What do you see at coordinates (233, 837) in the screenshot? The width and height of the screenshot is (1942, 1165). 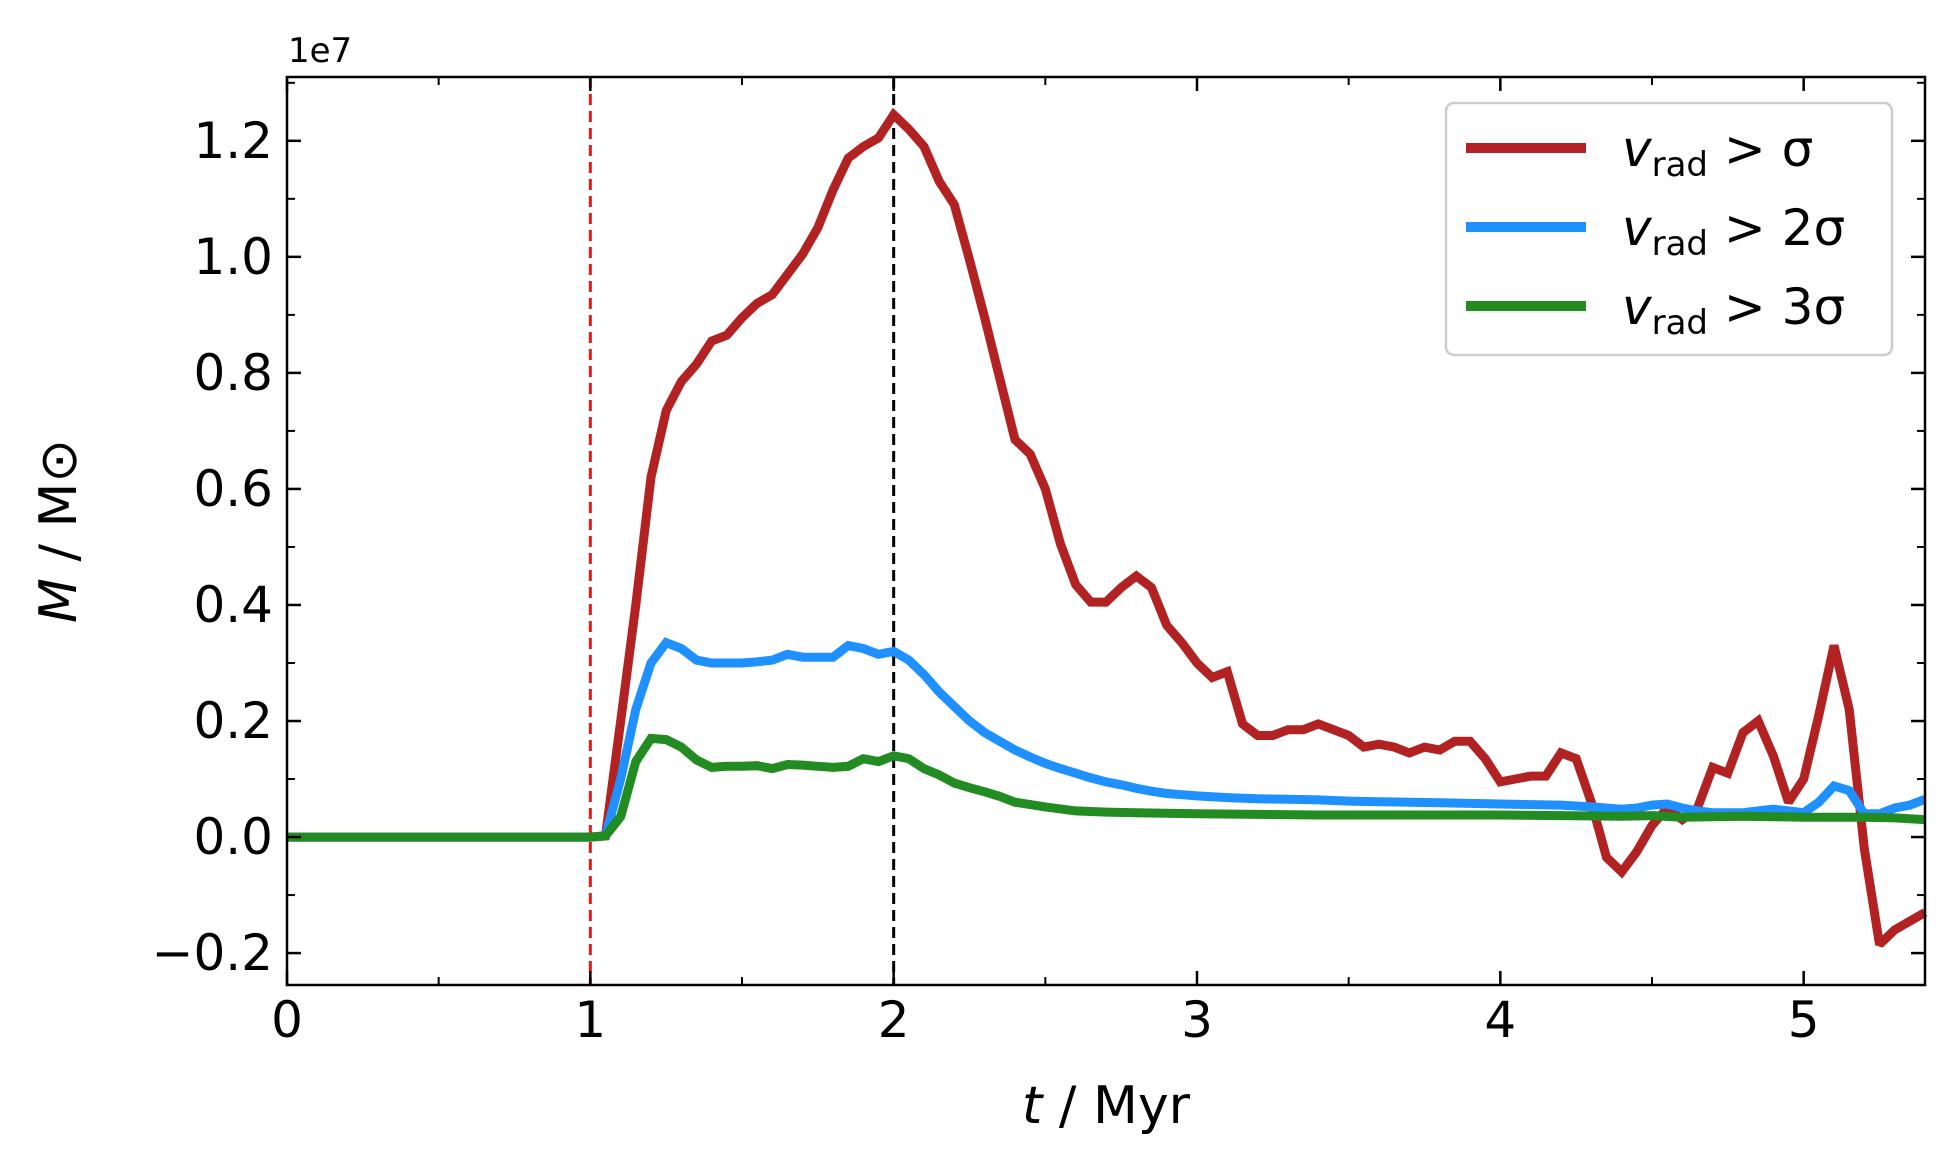 I see `y-tick-label: 0.0` at bounding box center [233, 837].